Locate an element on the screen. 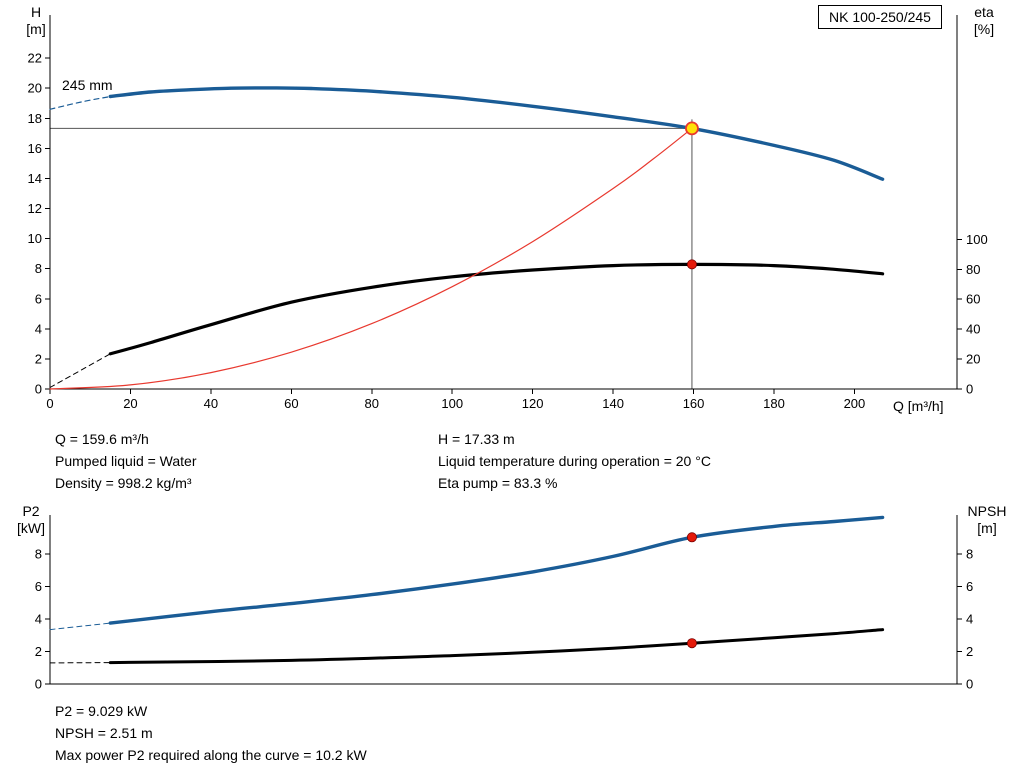 Image resolution: width=1024 pixels, height=781 pixels. eta-axis-title-unit: [%] is located at coordinates (984, 29).